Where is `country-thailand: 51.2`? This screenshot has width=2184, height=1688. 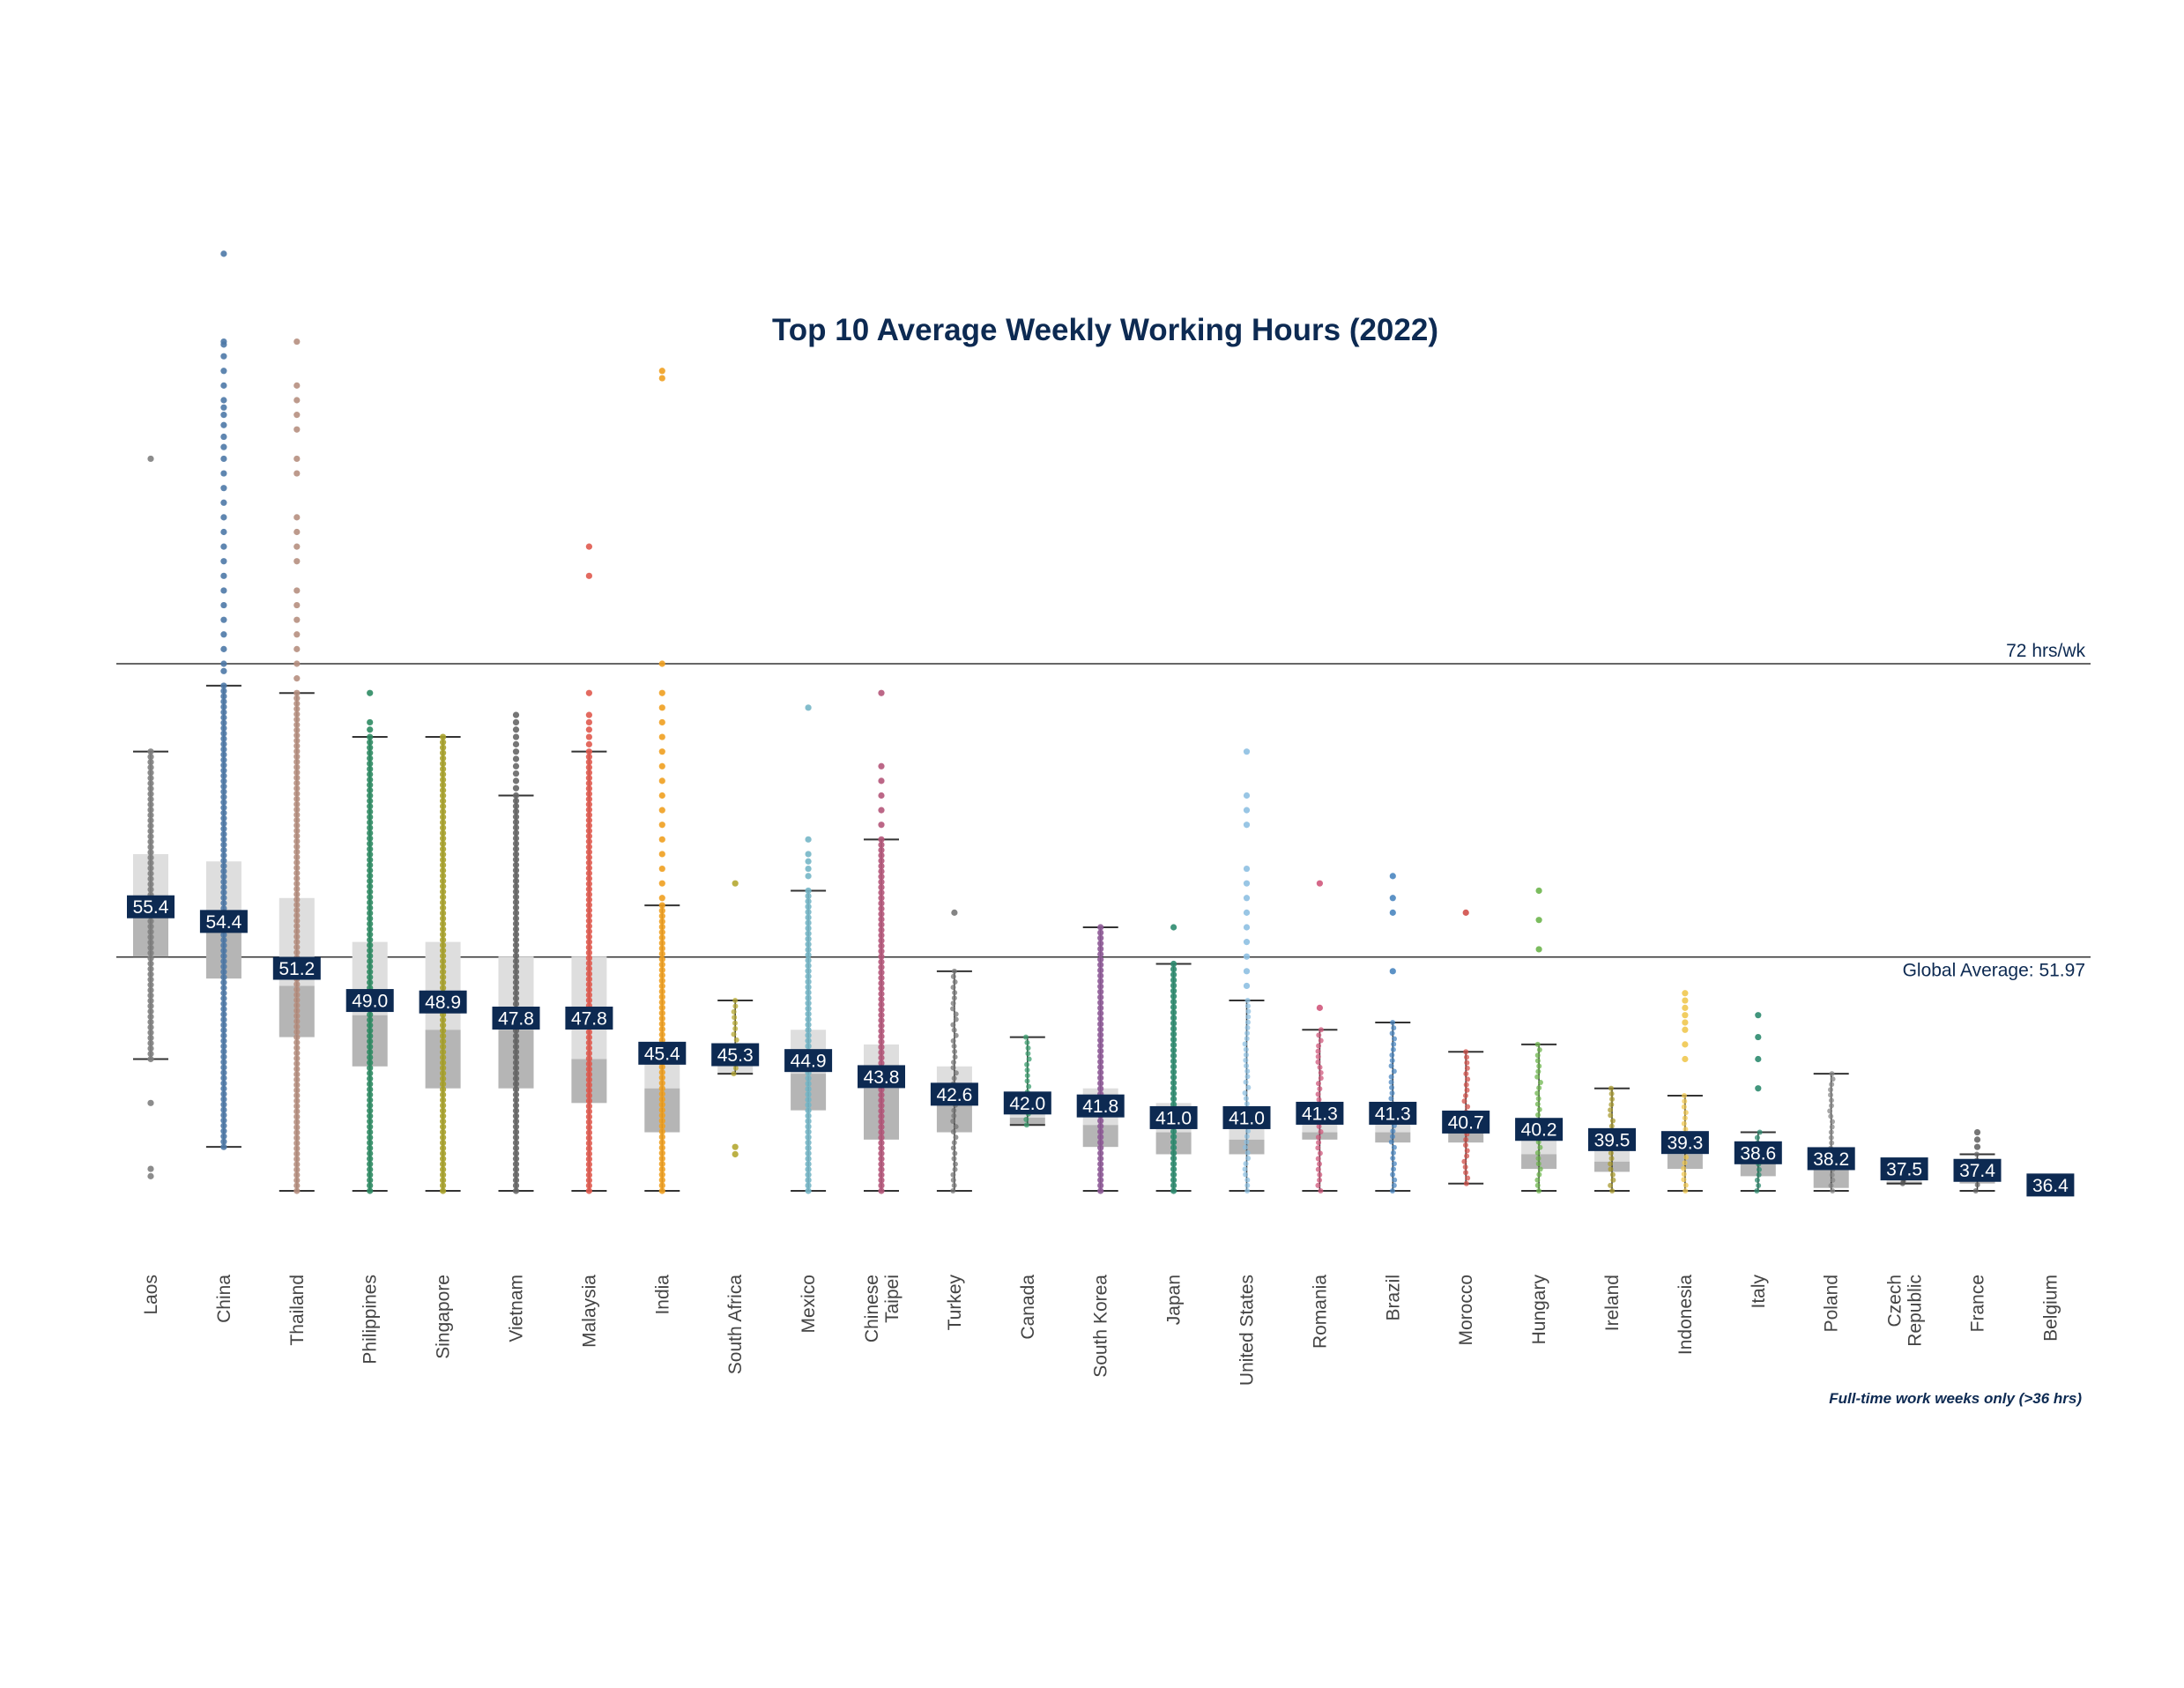
country-thailand: 51.2 is located at coordinates (296, 766).